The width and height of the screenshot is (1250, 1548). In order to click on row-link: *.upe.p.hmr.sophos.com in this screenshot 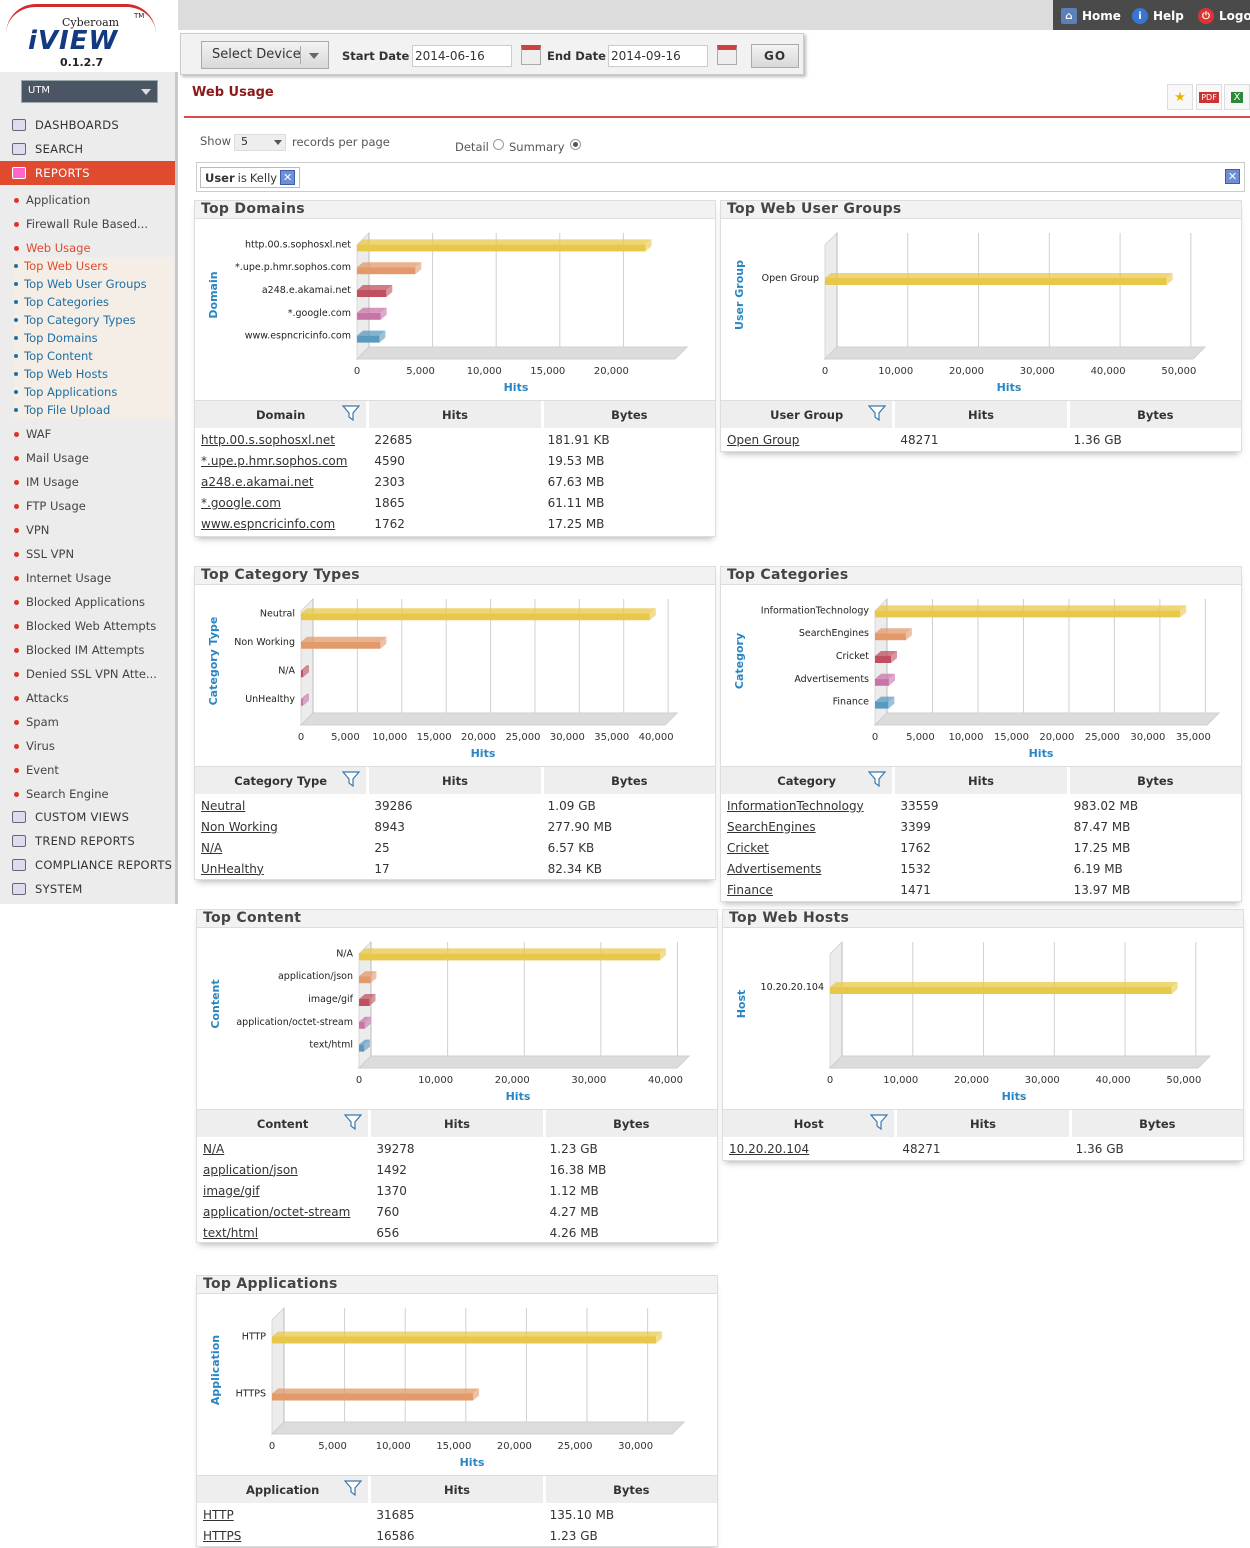, I will do `click(274, 460)`.